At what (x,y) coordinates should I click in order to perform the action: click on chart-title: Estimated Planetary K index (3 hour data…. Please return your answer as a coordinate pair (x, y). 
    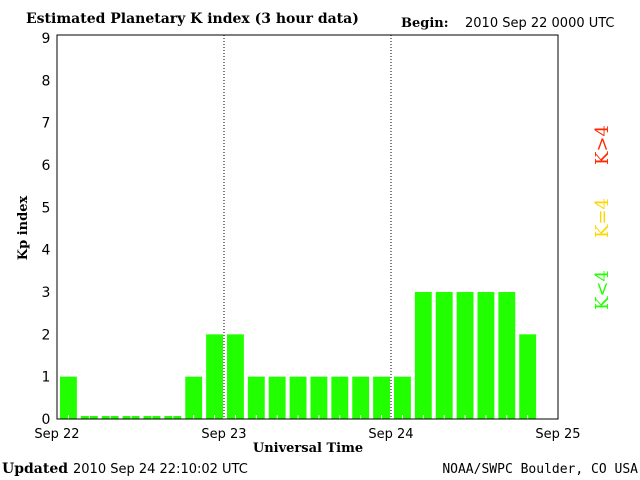
    Looking at the image, I should click on (192, 19).